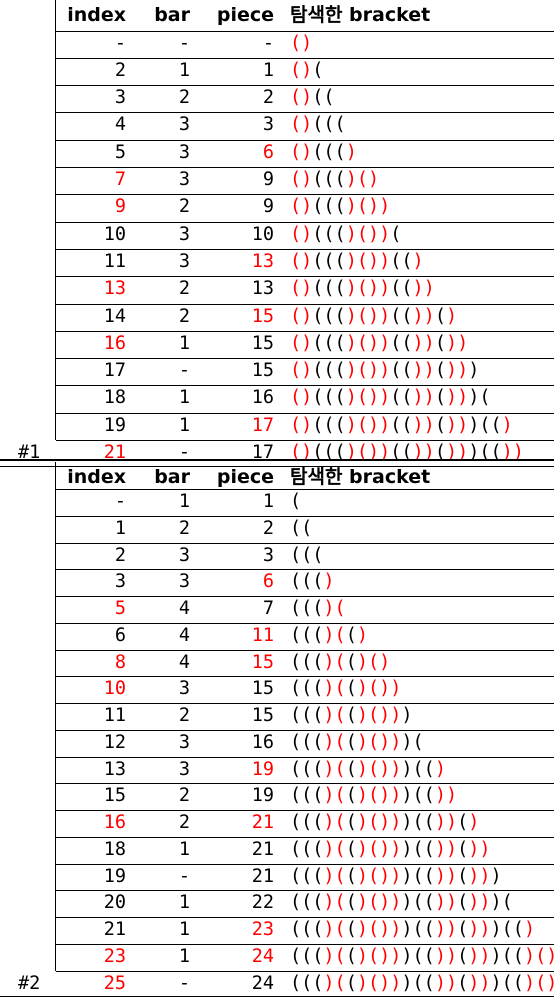 Image resolution: width=554 pixels, height=1004 pixels. Describe the element at coordinates (262, 822) in the screenshot. I see `piece-cell: 21` at that location.